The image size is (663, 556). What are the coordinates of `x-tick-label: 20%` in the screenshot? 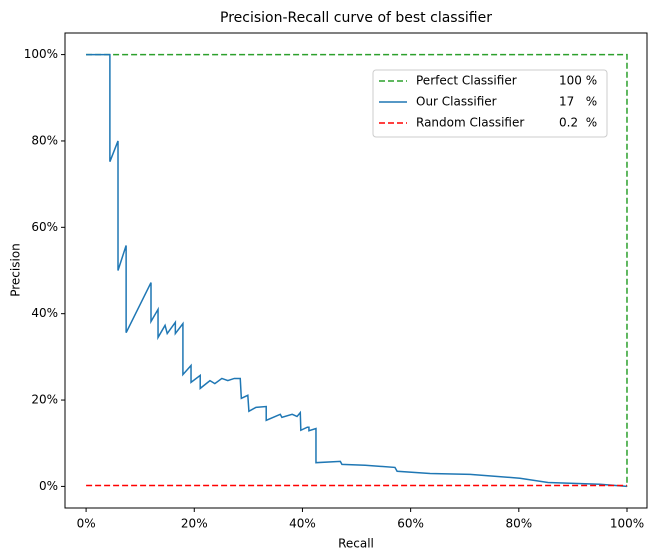 It's located at (194, 524).